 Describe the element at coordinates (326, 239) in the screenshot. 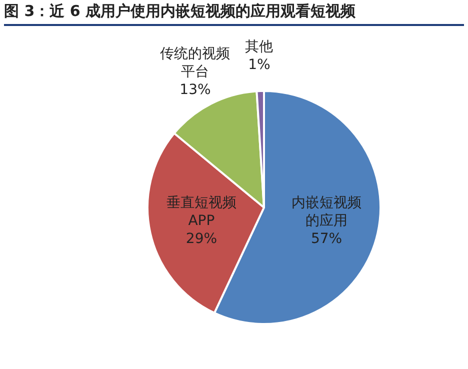

I see `data-label: 57%` at that location.